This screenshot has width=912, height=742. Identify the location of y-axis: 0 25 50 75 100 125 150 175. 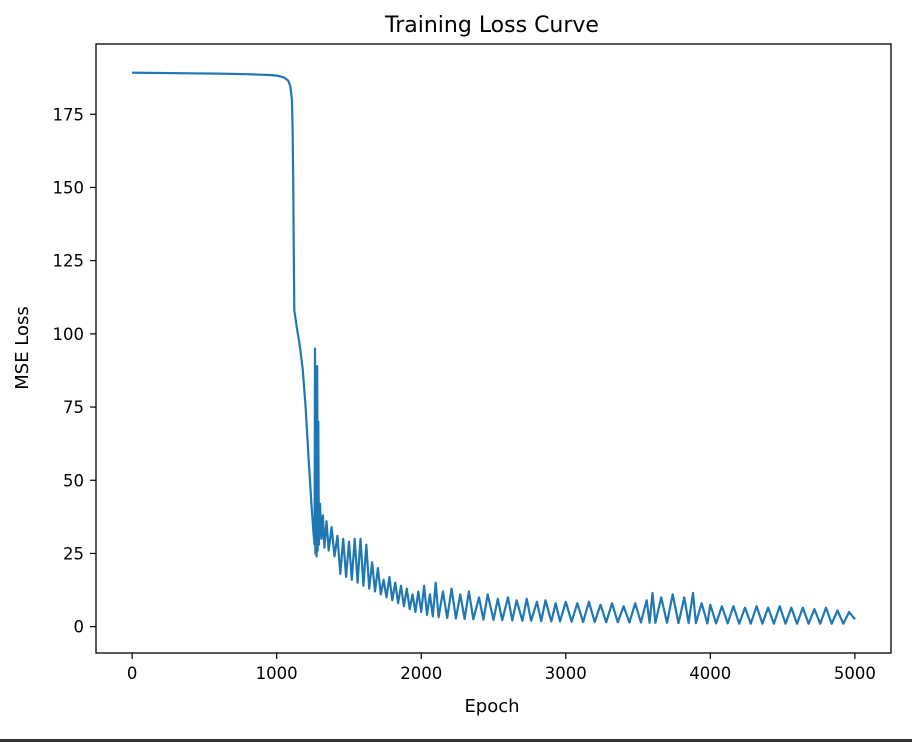
(74, 371).